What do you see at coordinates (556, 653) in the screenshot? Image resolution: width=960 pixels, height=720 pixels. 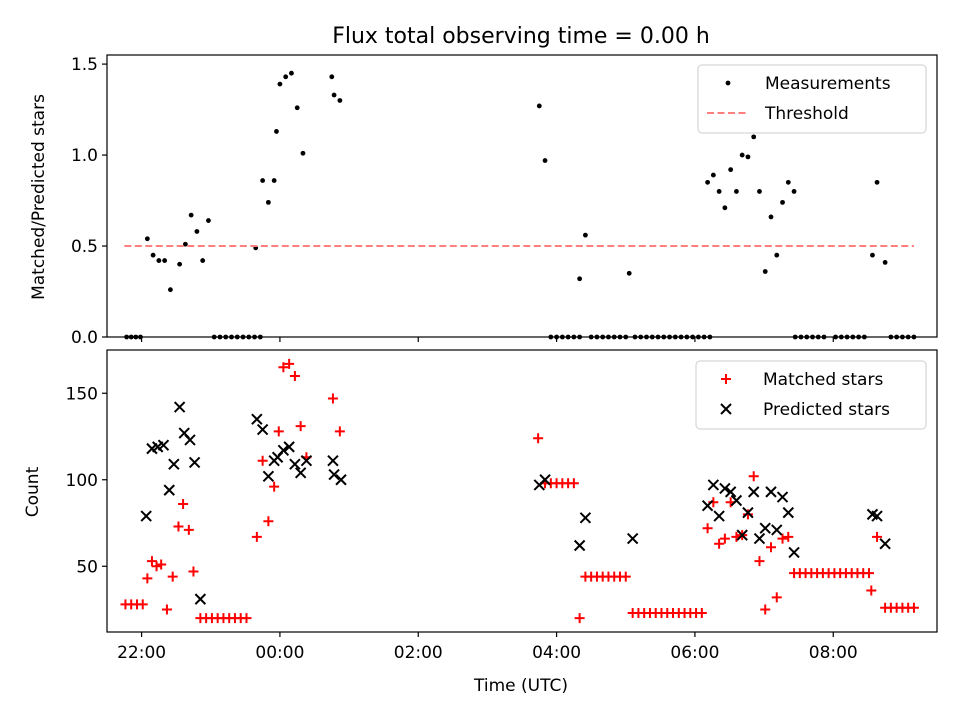 I see `star-count-xtick-label: 04:00` at bounding box center [556, 653].